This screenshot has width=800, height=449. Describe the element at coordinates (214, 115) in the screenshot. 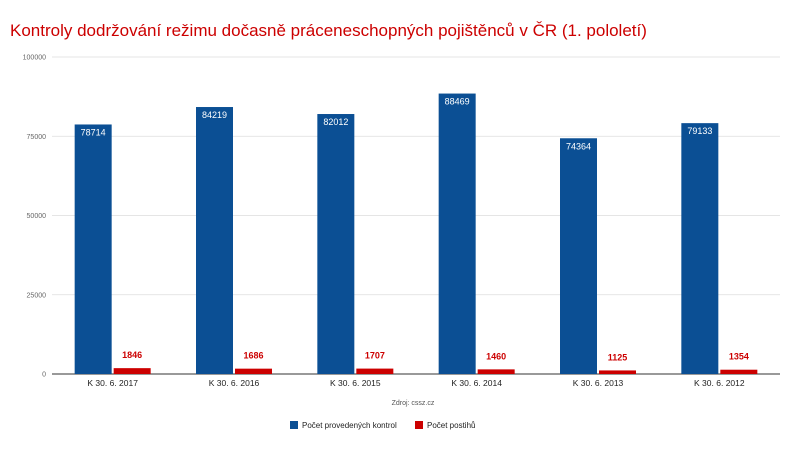

I see `data-label-kontroly: 84219` at that location.